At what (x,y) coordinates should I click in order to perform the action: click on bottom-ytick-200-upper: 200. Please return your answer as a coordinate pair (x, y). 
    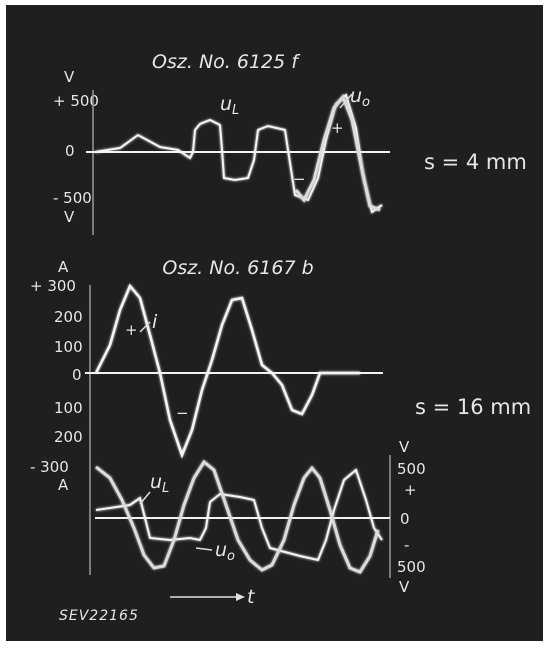
    Looking at the image, I should click on (68, 317).